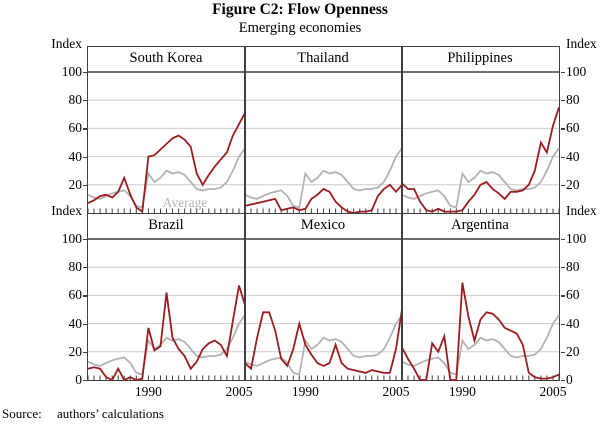 This screenshot has width=600, height=430. I want to click on series-line-mexico, so click(323, 341).